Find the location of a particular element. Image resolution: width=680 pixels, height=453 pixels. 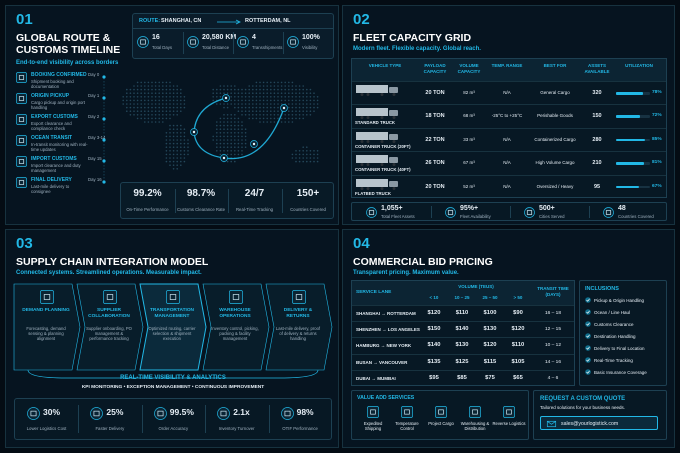

route-node-dot is located at coordinates (194, 132).